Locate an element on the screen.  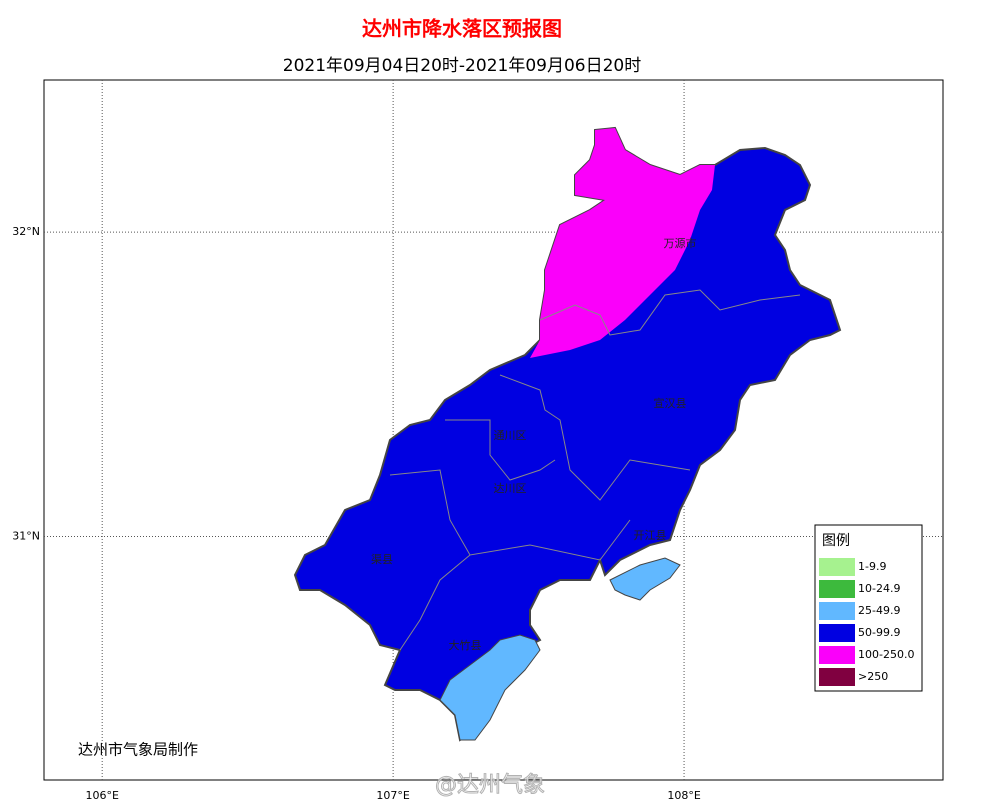
district-label: 通川区 is located at coordinates (510, 435).